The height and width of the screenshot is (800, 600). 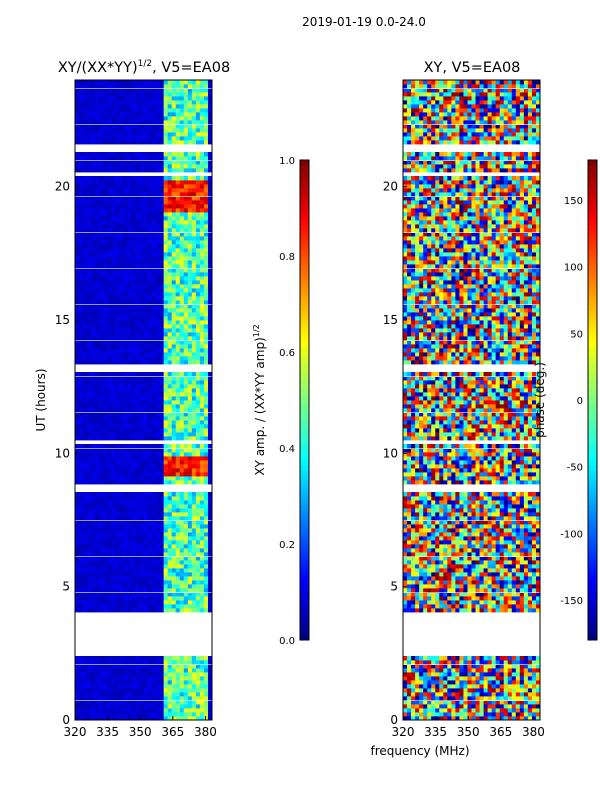 What do you see at coordinates (66, 720) in the screenshot?
I see `ampTicks-ytick-label: 0` at bounding box center [66, 720].